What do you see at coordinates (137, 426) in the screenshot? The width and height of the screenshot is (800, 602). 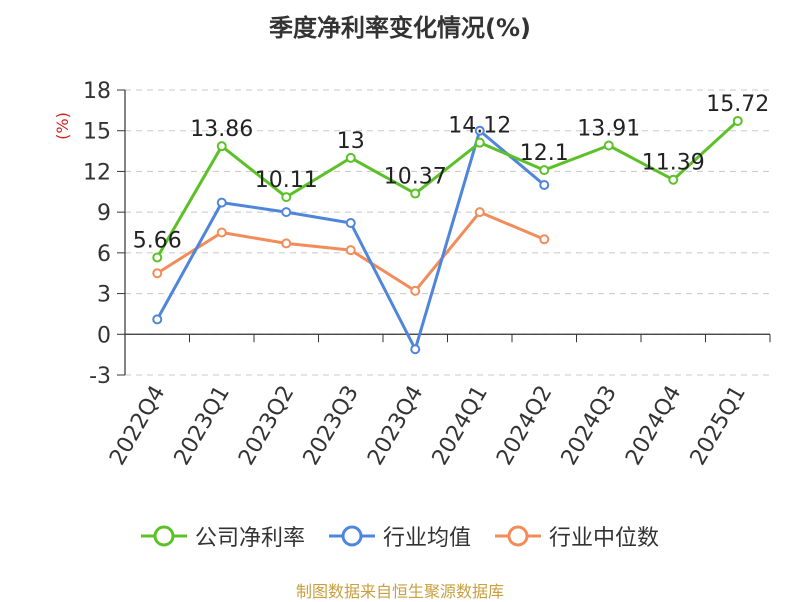 I see `x-tick-label: 2022Q4` at bounding box center [137, 426].